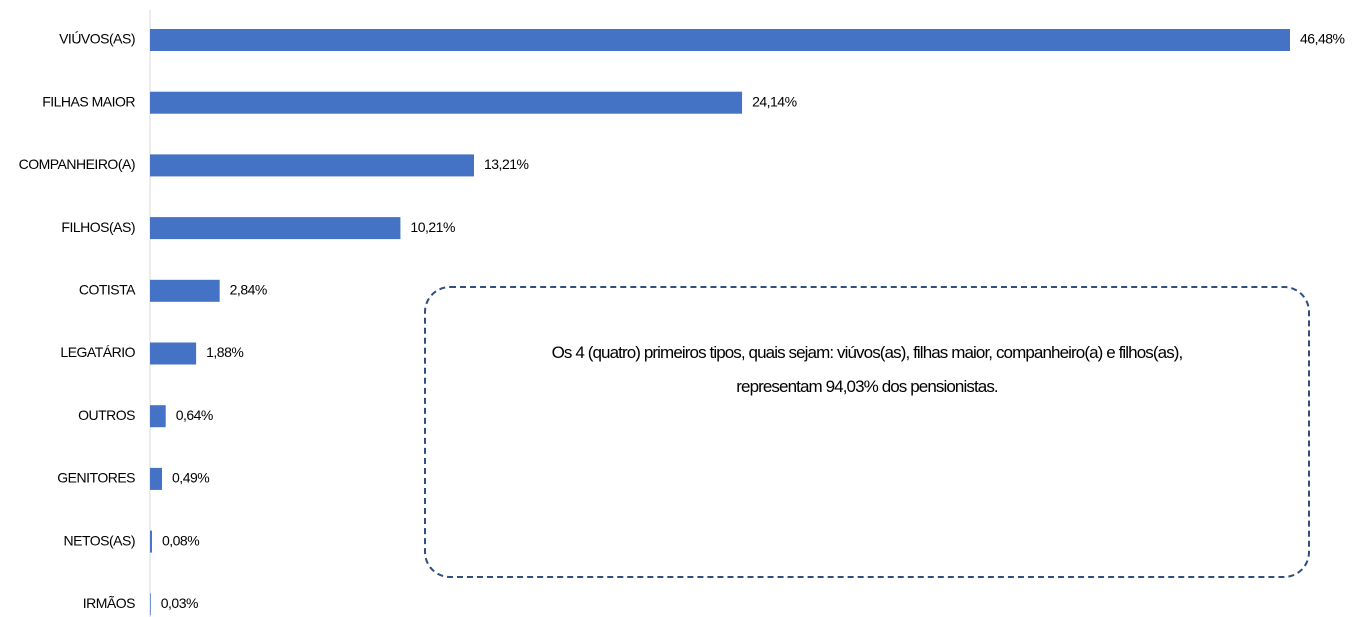 This screenshot has height=617, width=1353. I want to click on category-label: FILHOS(AS), so click(98, 227).